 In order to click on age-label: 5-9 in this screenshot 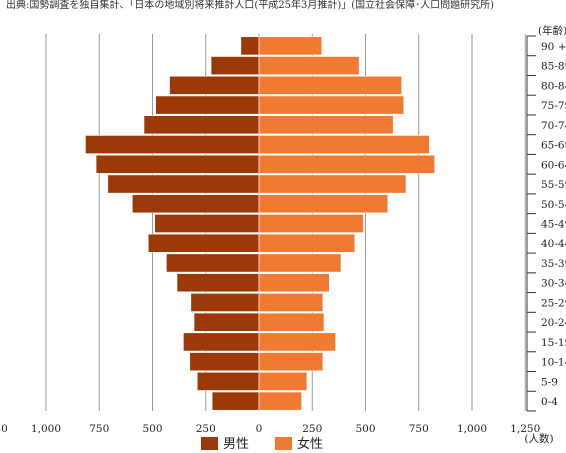, I will do `click(549, 382)`.